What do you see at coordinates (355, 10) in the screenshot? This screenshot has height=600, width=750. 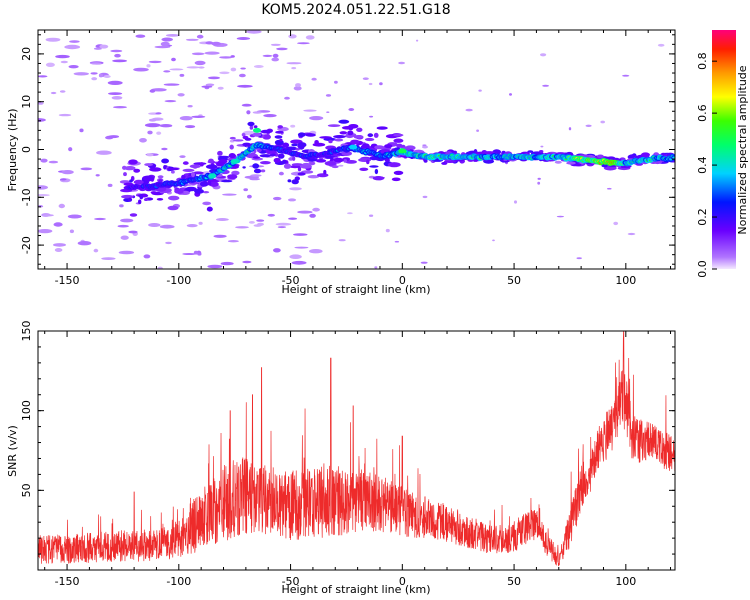 I see `figure-title: KOM5.2024.051.22.51.G18` at bounding box center [355, 10].